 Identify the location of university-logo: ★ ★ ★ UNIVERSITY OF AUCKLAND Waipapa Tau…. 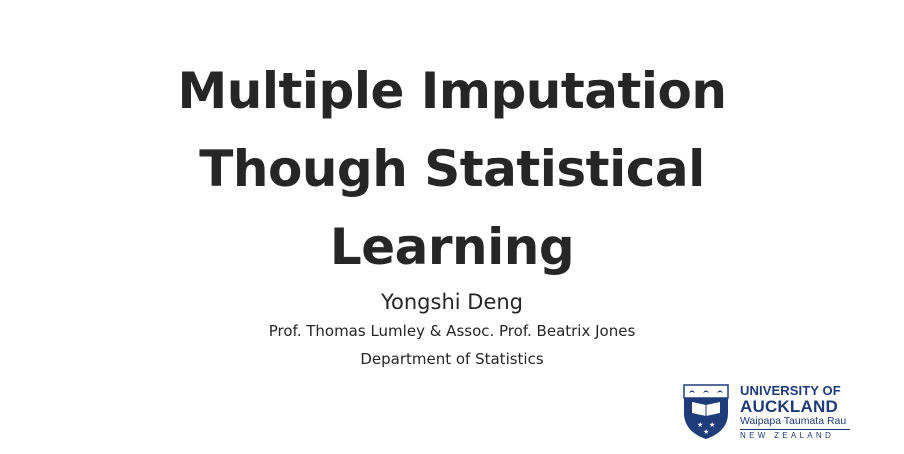
(767, 413).